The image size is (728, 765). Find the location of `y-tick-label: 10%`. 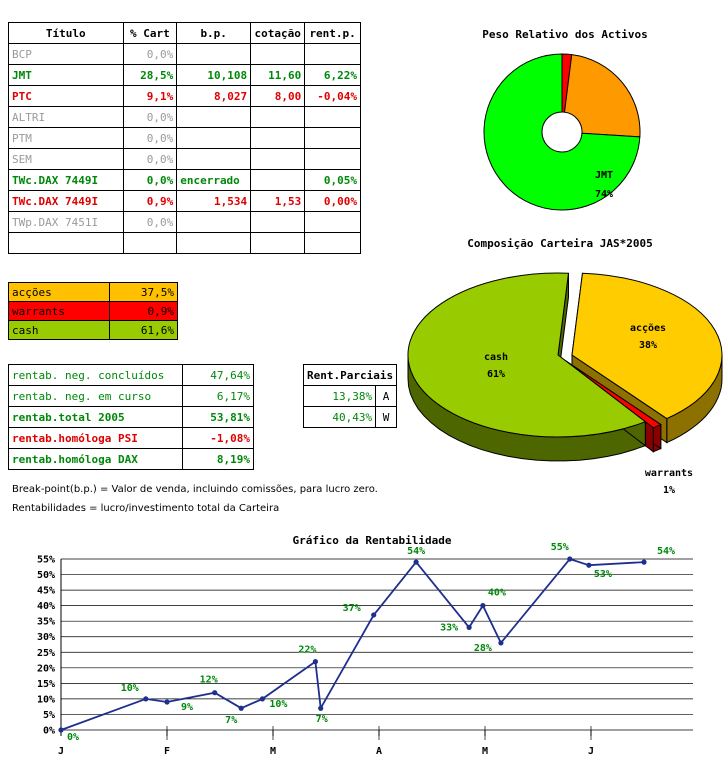

y-tick-label: 10% is located at coordinates (46, 699).